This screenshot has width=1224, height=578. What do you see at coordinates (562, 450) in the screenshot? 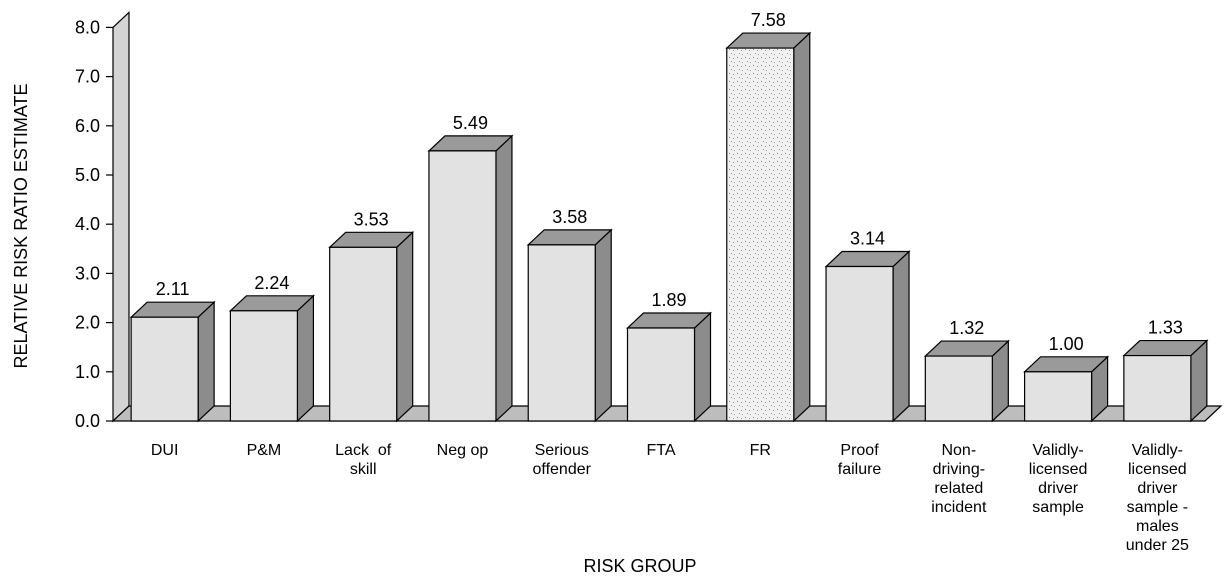
I see `x-category-label-line: Serious` at bounding box center [562, 450].